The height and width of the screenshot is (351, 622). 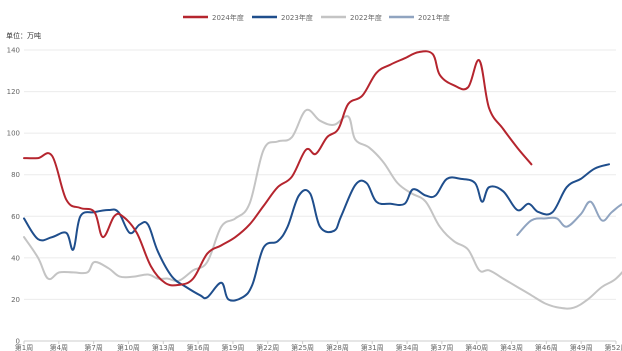 What do you see at coordinates (511, 347) in the screenshot?
I see `x-tick-label: 第43周` at bounding box center [511, 347].